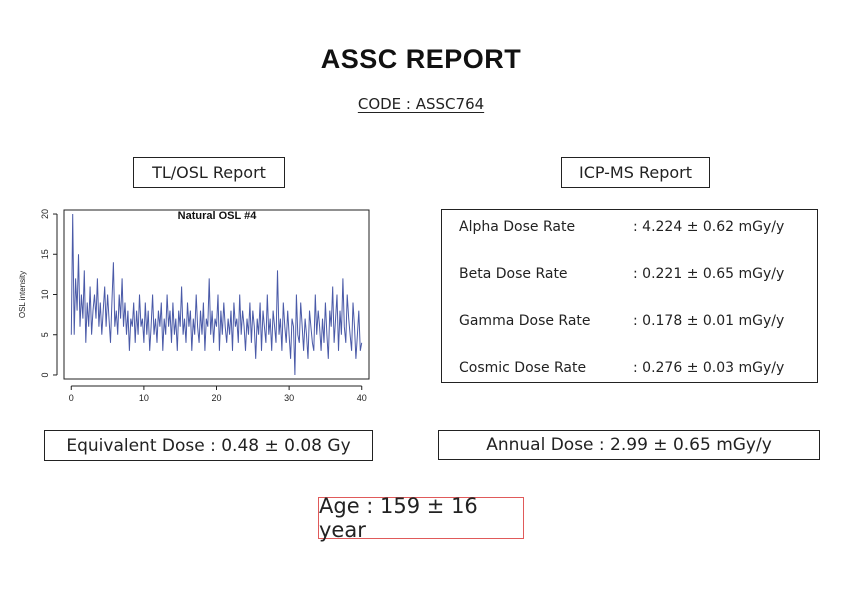  Describe the element at coordinates (289, 398) in the screenshot. I see `x-tick-label: 30` at that location.